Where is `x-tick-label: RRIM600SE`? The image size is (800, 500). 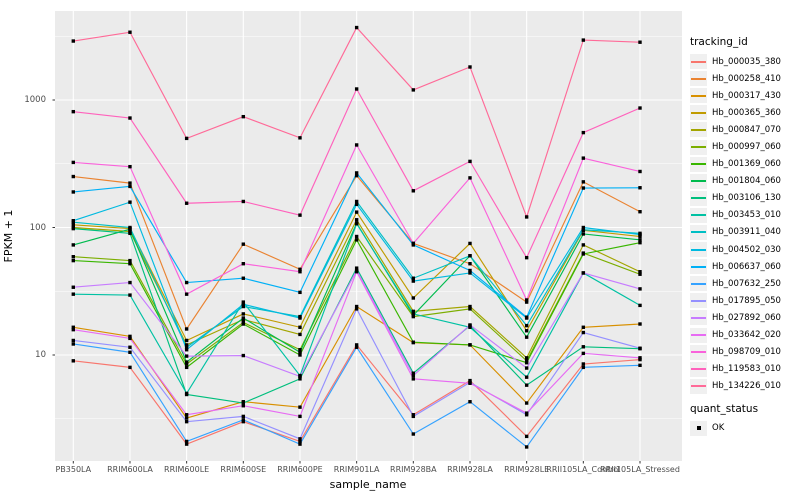
x-tick-label: RRIM600SE is located at coordinates (243, 469).